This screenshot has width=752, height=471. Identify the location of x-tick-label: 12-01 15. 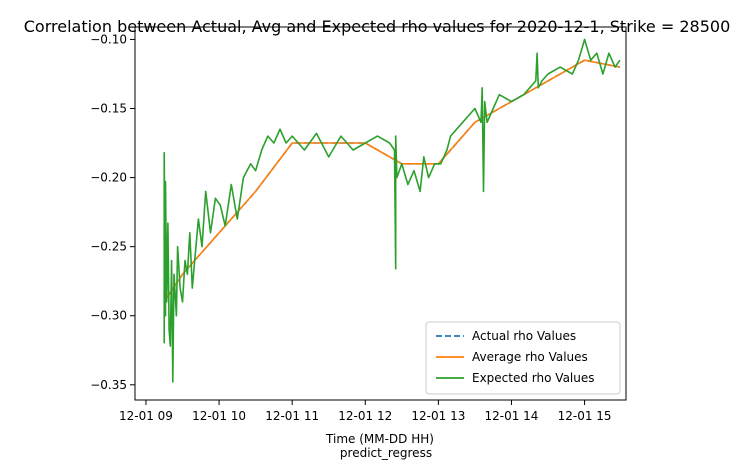
(585, 416).